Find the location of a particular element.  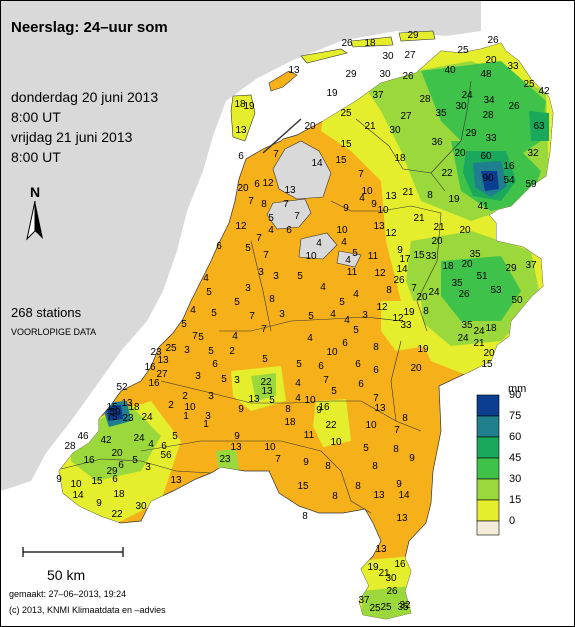

station-value: 42 is located at coordinates (544, 91).